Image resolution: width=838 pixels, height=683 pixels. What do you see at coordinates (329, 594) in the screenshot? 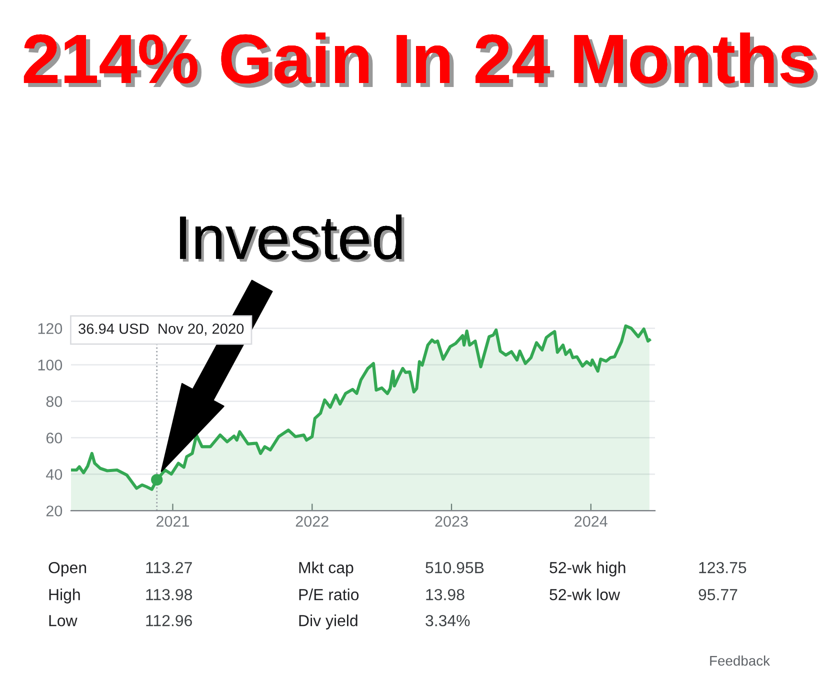
I see `text: P/E ratio` at bounding box center [329, 594].